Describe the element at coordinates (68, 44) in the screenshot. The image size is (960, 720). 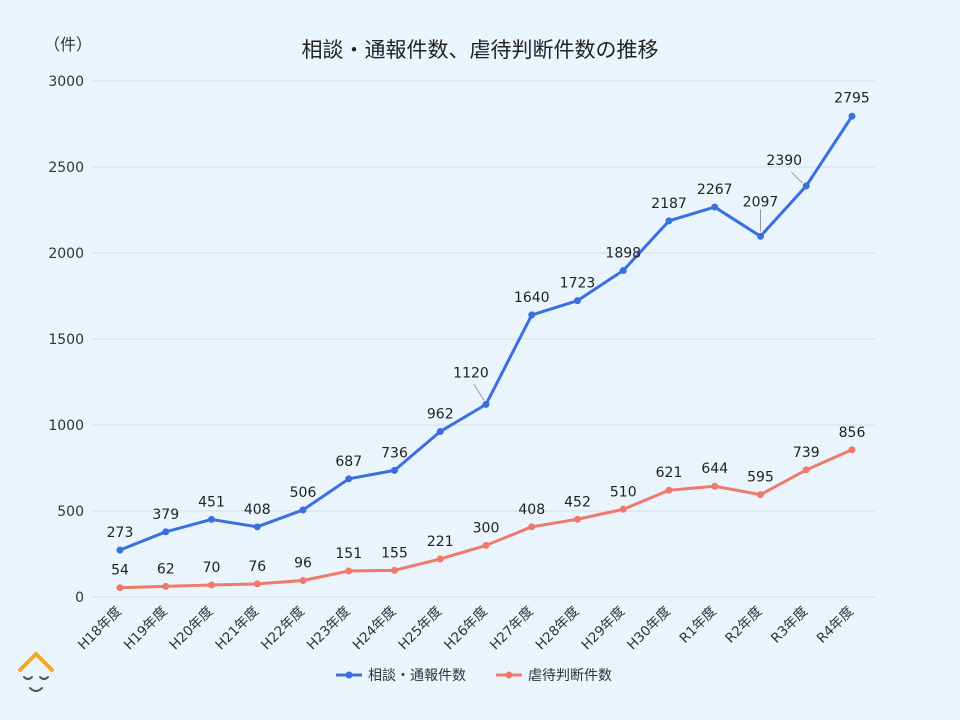
I see `y-axis-unit: （件）` at that location.